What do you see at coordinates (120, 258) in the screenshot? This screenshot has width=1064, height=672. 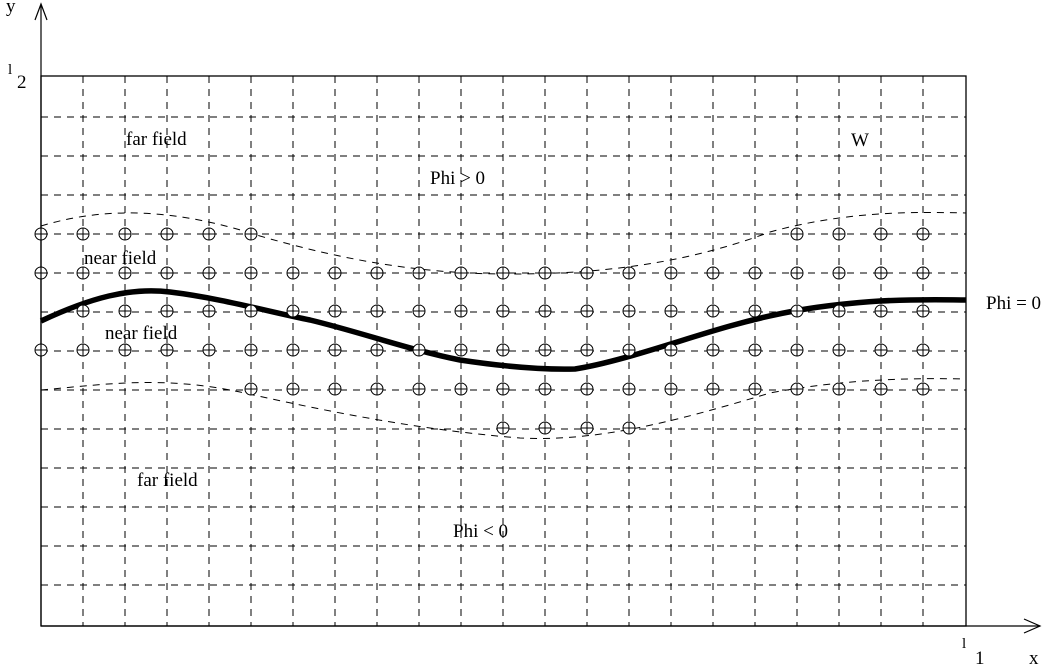 I see `near-field-top-label: near field` at bounding box center [120, 258].